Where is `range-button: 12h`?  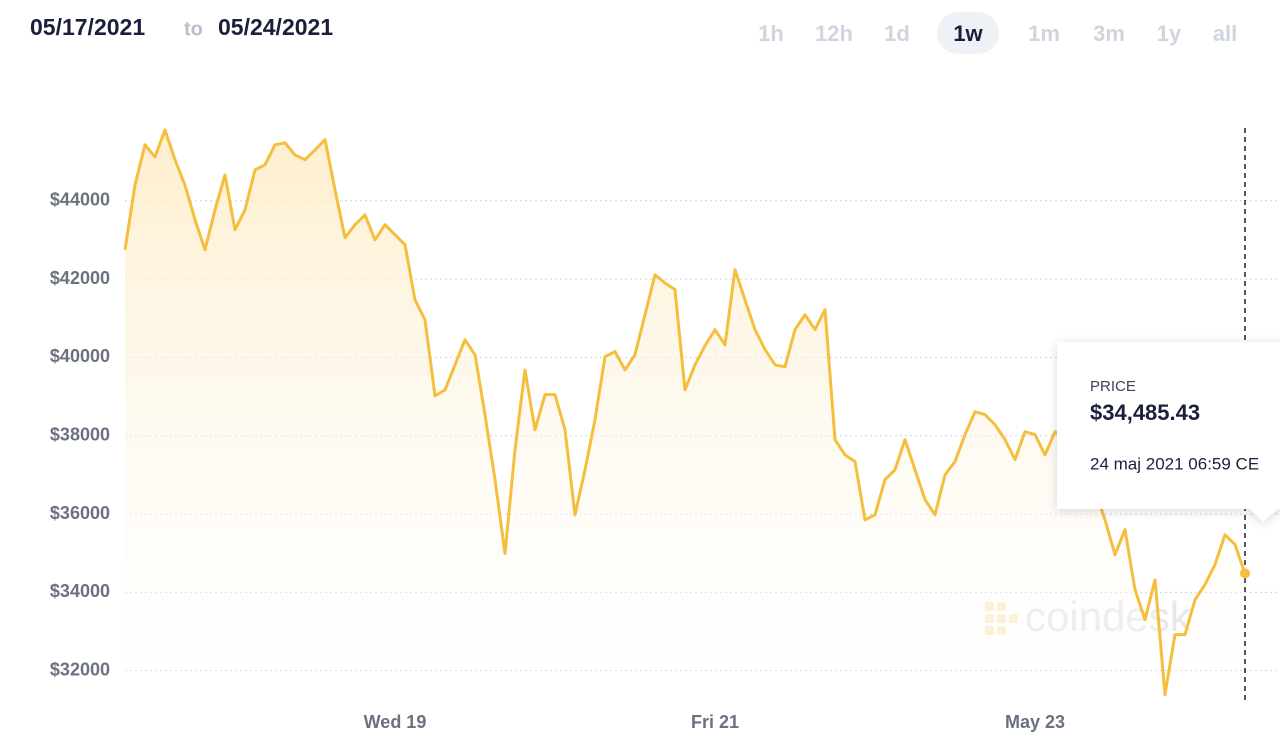 range-button: 12h is located at coordinates (834, 33).